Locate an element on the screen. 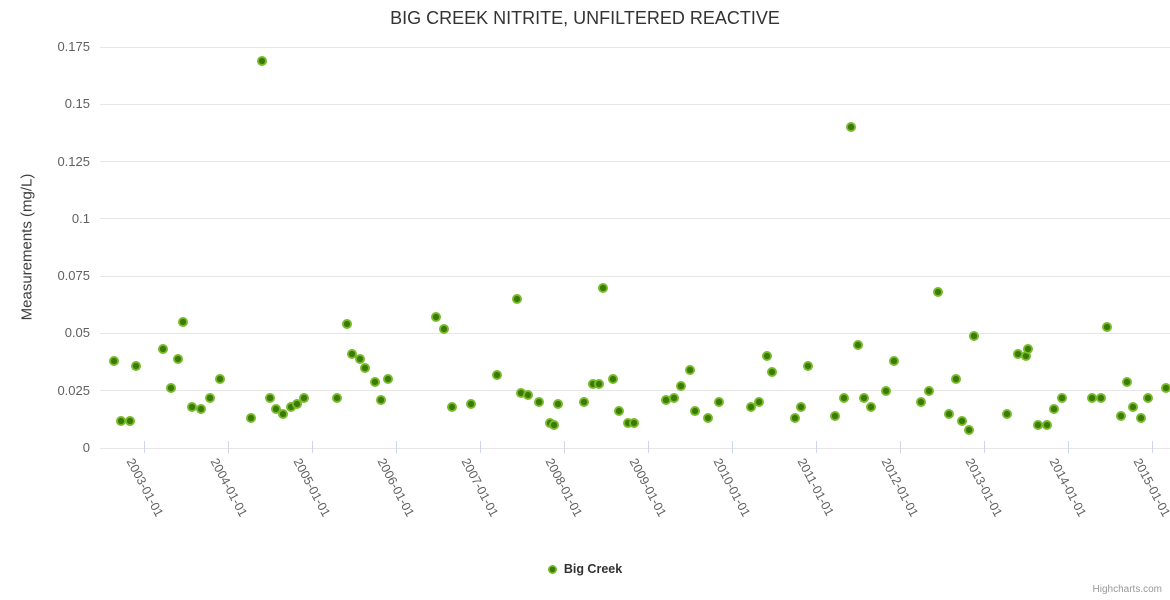 The width and height of the screenshot is (1170, 600). x-axis-tick-label: 2013-01-01 is located at coordinates (984, 488).